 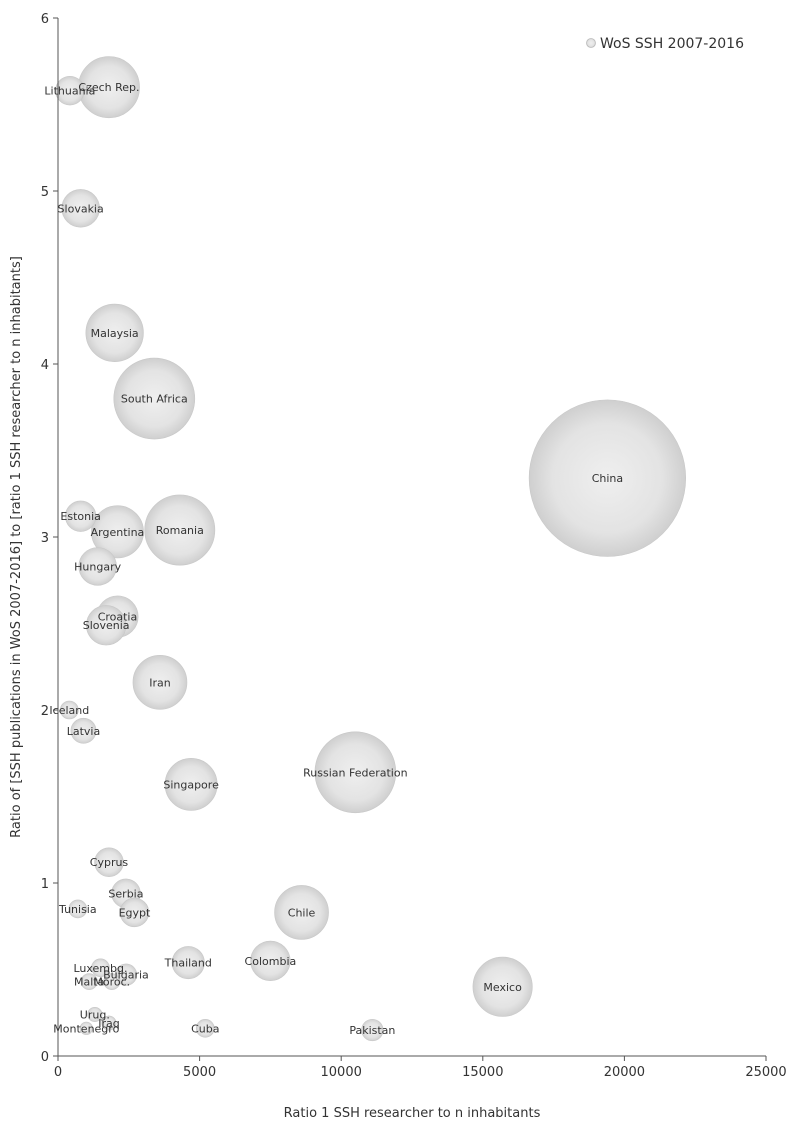 I want to click on bubble-label: Thailand, so click(x=188, y=963).